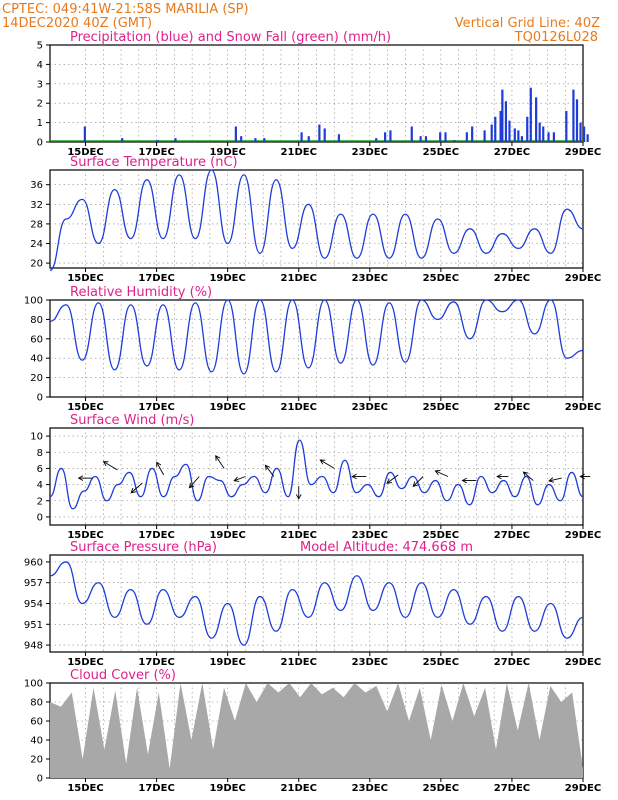  What do you see at coordinates (36, 359) in the screenshot?
I see `y-tick-label: 40` at bounding box center [36, 359].